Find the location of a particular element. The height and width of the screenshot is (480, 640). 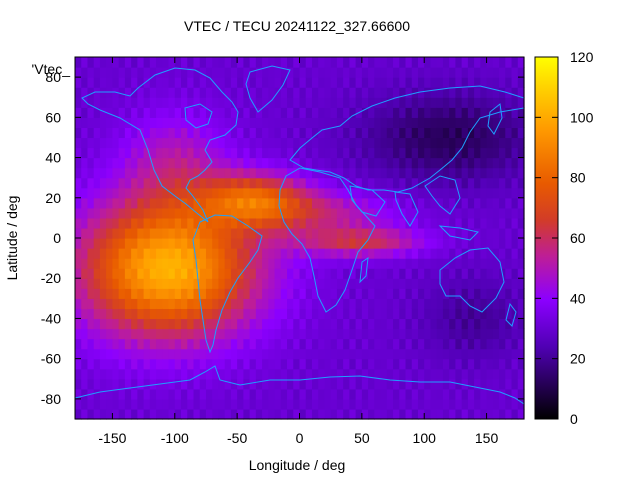

europe-coast is located at coordinates (406, 139).